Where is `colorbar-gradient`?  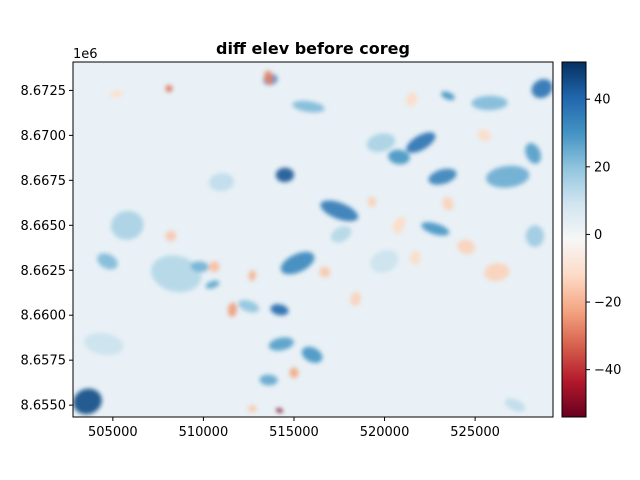
colorbar-gradient is located at coordinates (574, 239).